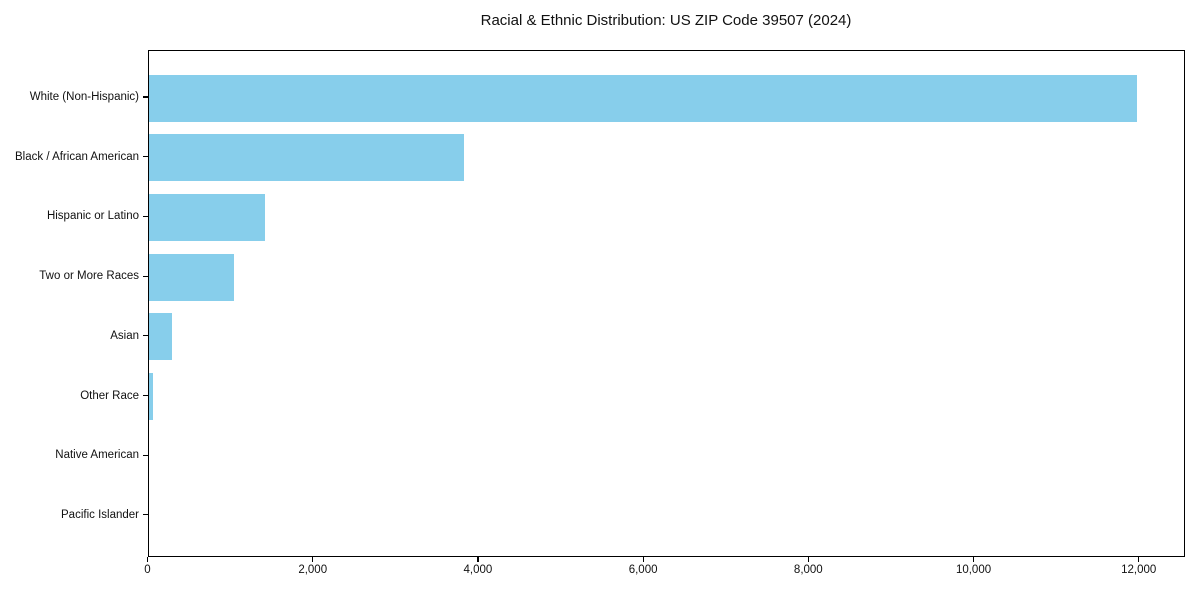  Describe the element at coordinates (478, 570) in the screenshot. I see `x-tick-label: 4,000` at that location.